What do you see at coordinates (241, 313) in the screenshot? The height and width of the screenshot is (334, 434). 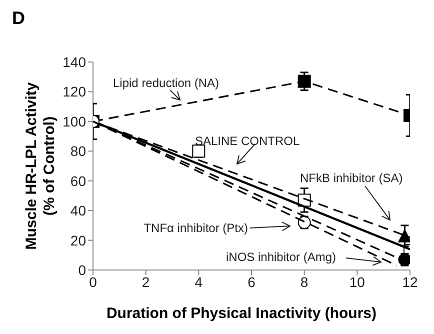 I see `x-axis-title: Duration of Physical Inactivity (hours)` at bounding box center [241, 313].